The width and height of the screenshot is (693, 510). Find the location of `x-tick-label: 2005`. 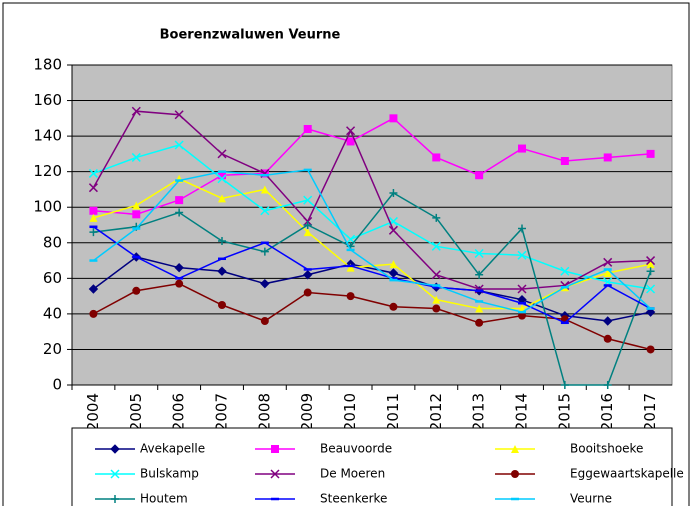

x-tick-label: 2005 is located at coordinates (136, 412).